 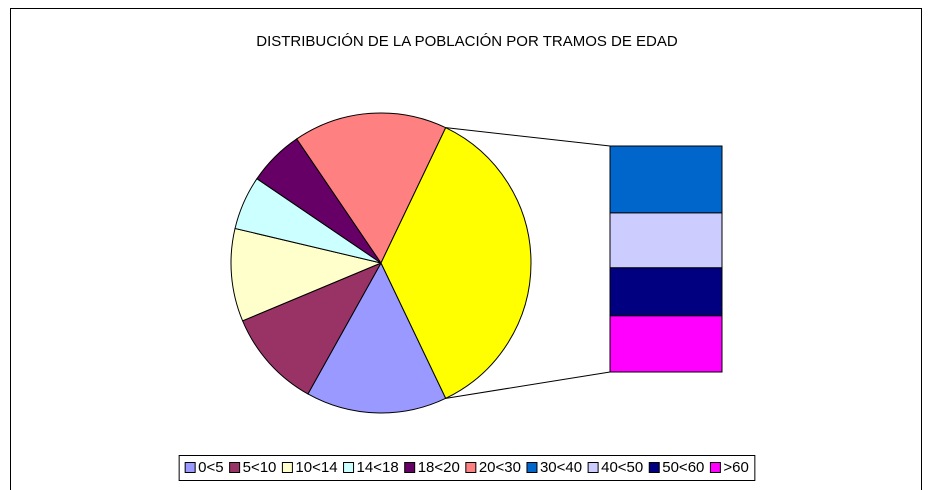 What do you see at coordinates (378, 467) in the screenshot?
I see `legend-label: 14<18` at bounding box center [378, 467].